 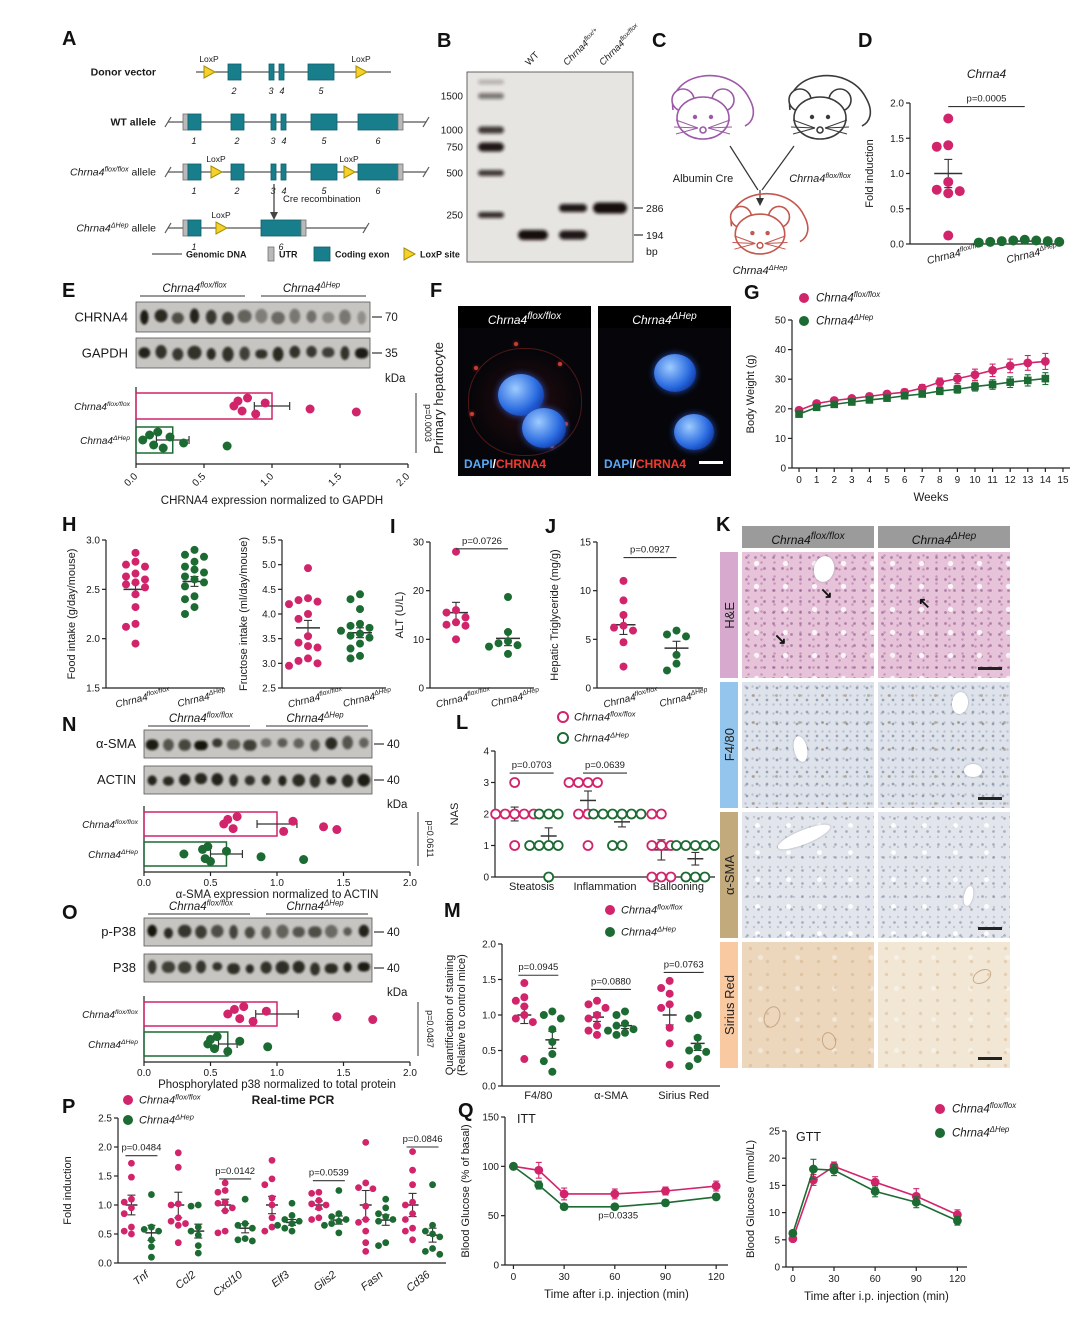 What do you see at coordinates (775, 1186) in the screenshot?
I see `svg-text: 15` at bounding box center [775, 1186].